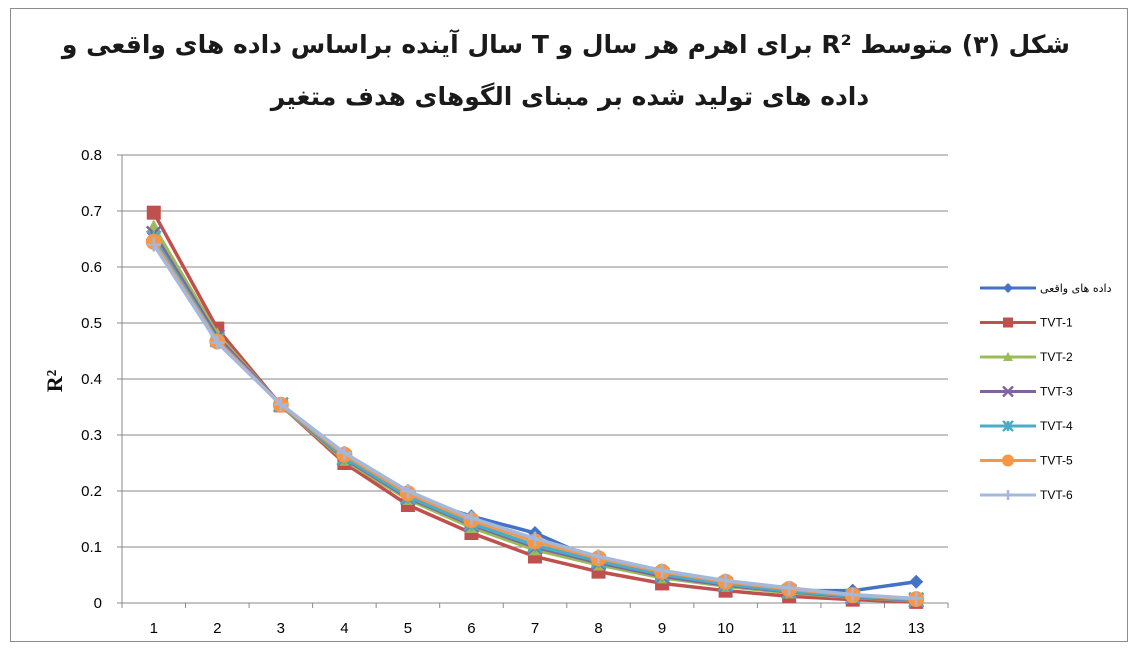 This screenshot has width=1137, height=650. Describe the element at coordinates (281, 628) in the screenshot. I see `x-tick-label: 3` at that location.